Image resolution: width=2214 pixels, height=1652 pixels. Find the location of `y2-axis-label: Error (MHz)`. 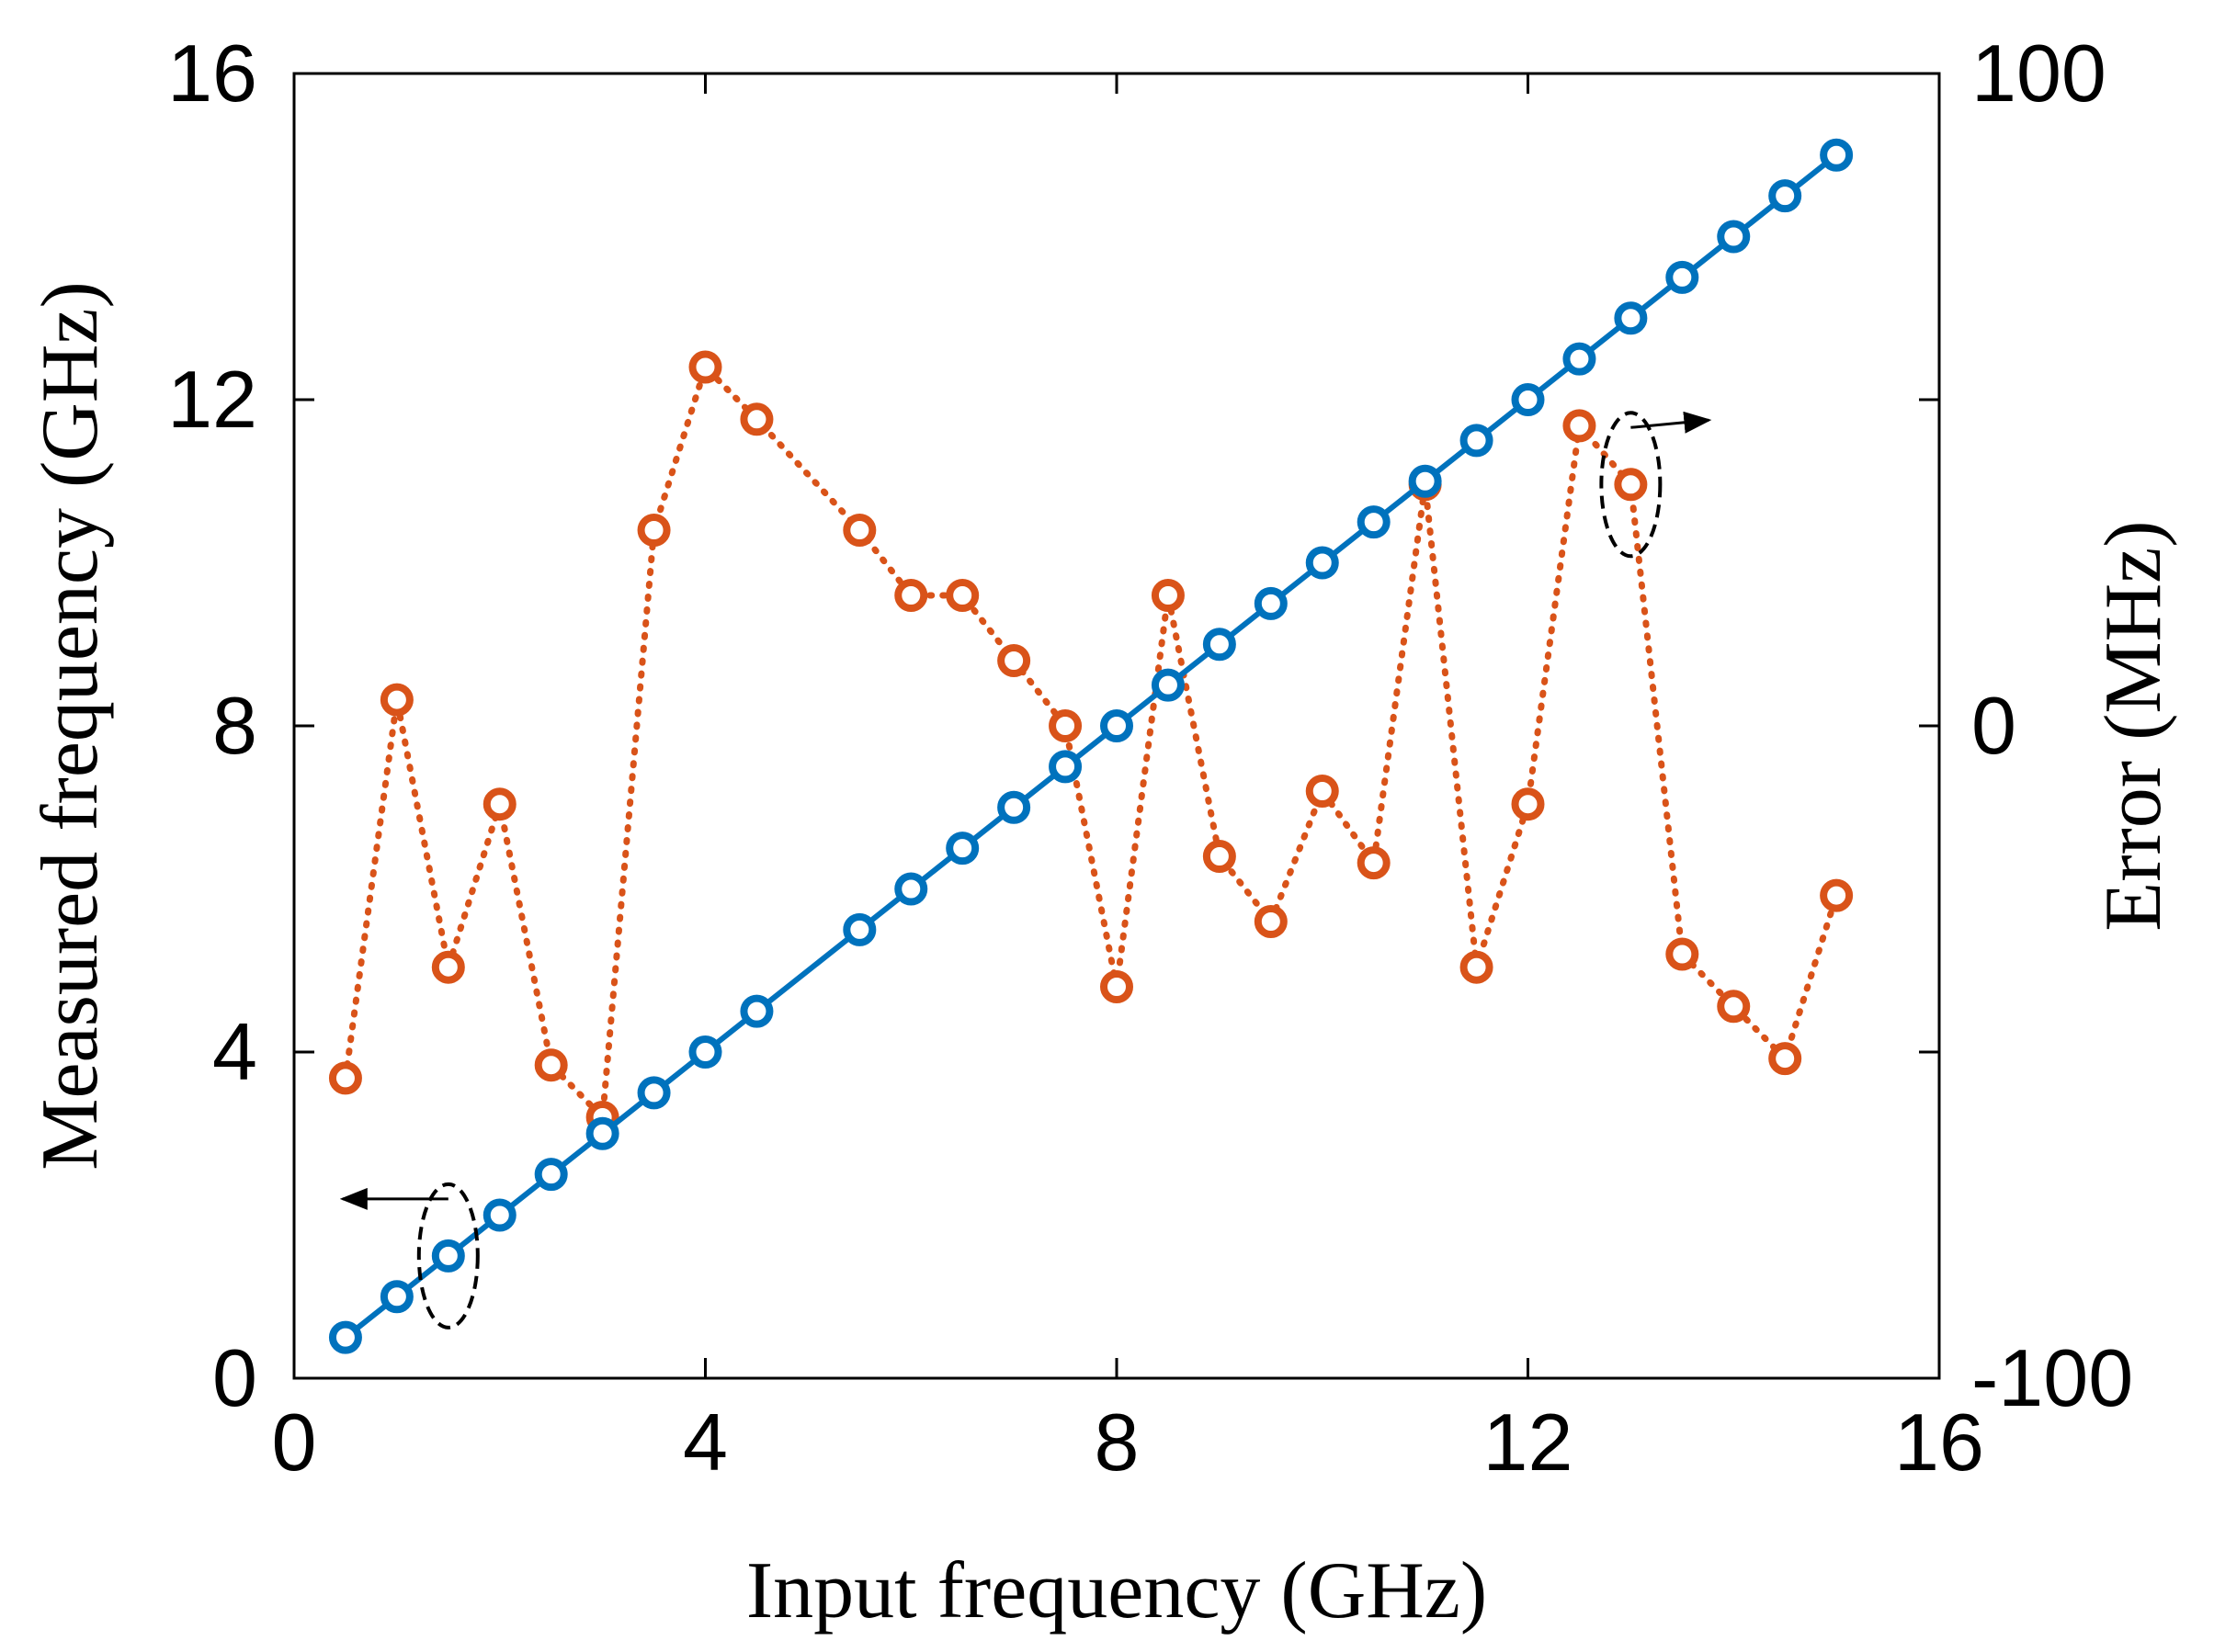

y2-axis-label: Error (MHz) is located at coordinates (2133, 725).